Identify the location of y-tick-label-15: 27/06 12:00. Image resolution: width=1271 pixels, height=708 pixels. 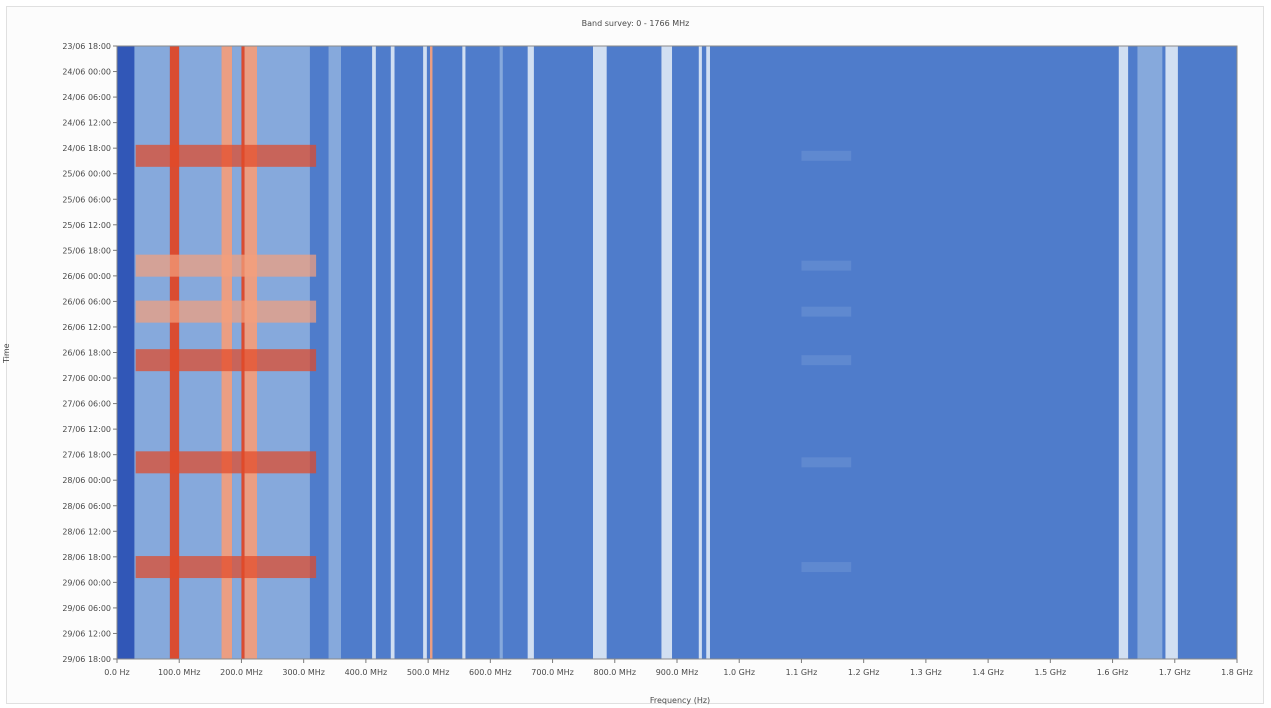
(86, 429).